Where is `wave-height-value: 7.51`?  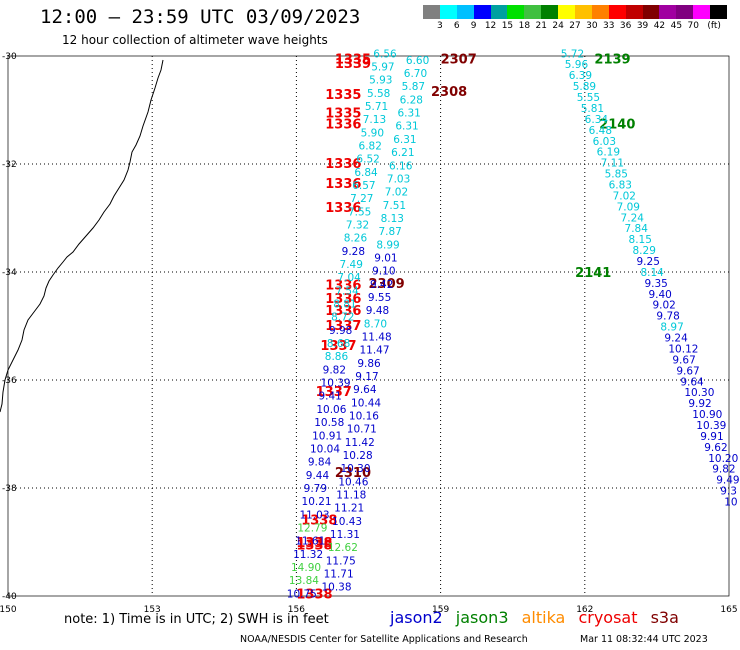
wave-height-value: 7.51 is located at coordinates (394, 206).